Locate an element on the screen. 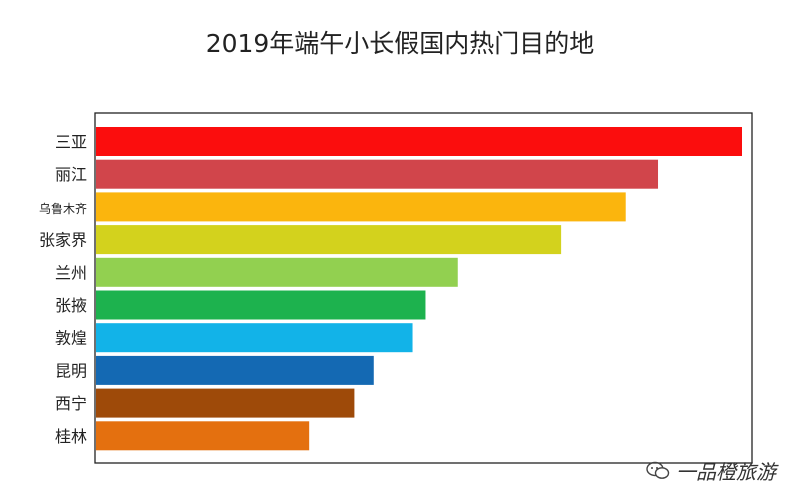 The height and width of the screenshot is (497, 800). y-tick-label: 兰州 is located at coordinates (71, 272).